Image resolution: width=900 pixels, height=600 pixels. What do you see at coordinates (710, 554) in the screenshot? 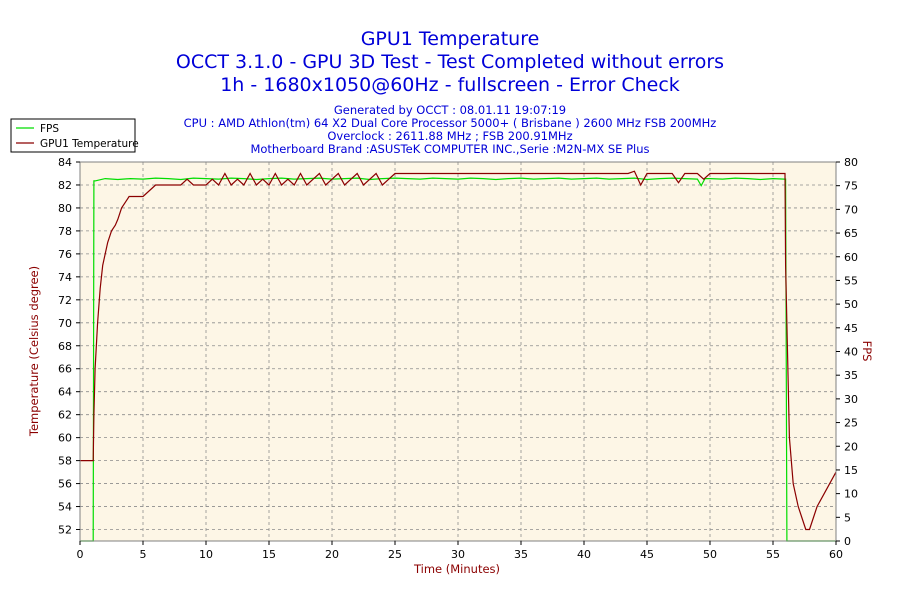
I see `x-tick-label: 50` at bounding box center [710, 554].